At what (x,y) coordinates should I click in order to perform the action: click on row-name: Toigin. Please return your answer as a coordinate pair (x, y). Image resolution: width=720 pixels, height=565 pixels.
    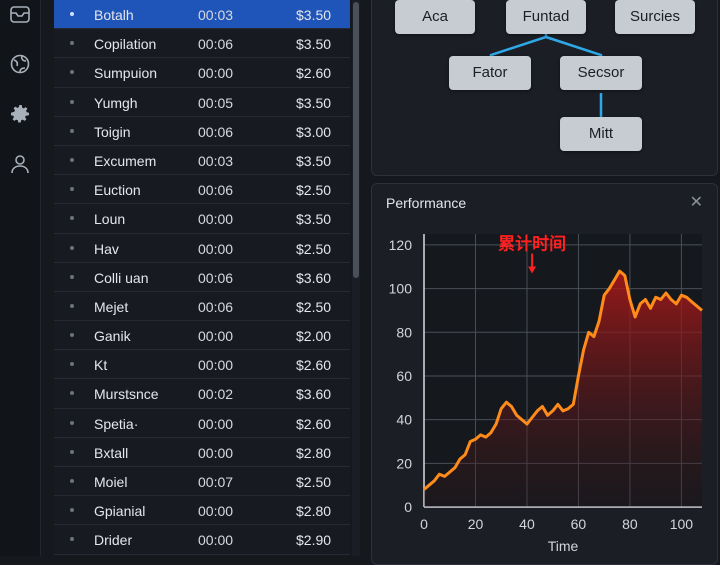
    Looking at the image, I should click on (112, 131).